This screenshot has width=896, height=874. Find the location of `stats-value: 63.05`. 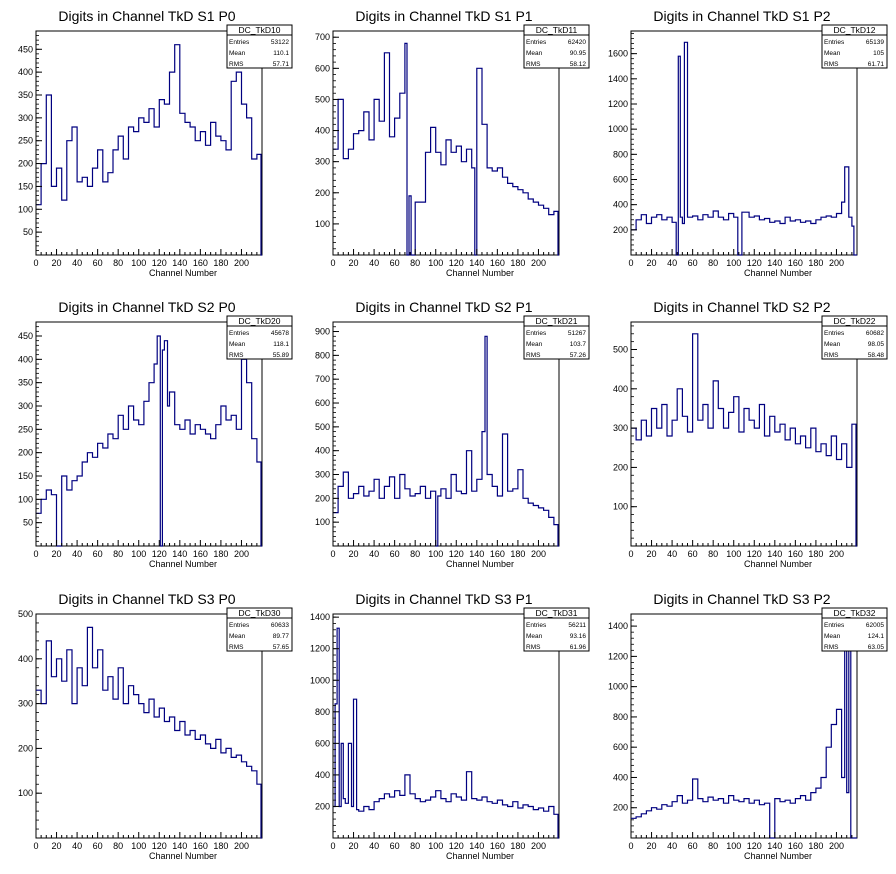

stats-value: 63.05 is located at coordinates (876, 647).